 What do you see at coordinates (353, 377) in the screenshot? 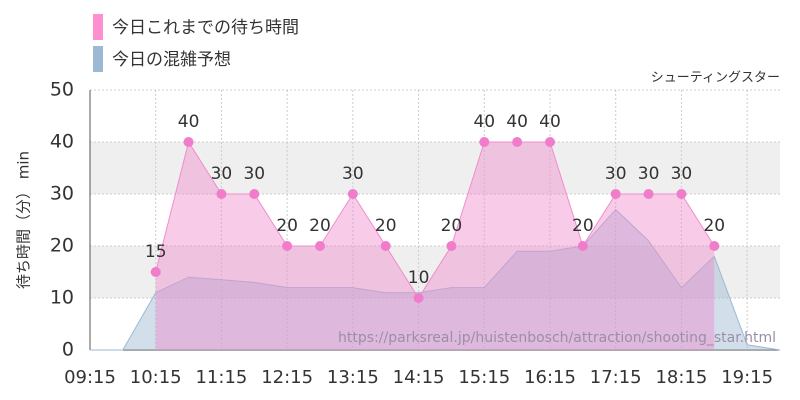
I see `x-tick-label: 13:15` at bounding box center [353, 377].